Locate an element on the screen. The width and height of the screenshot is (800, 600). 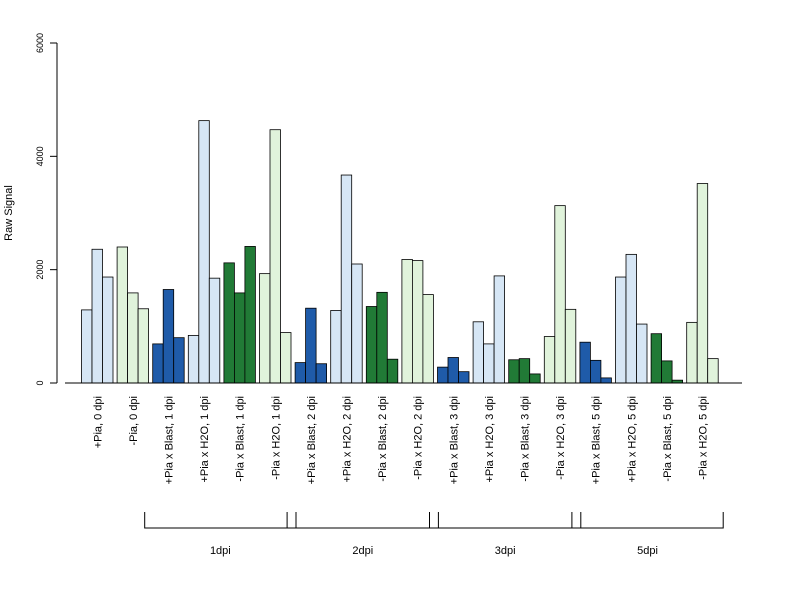
y-tick-label: 2000 is located at coordinates (40, 270).